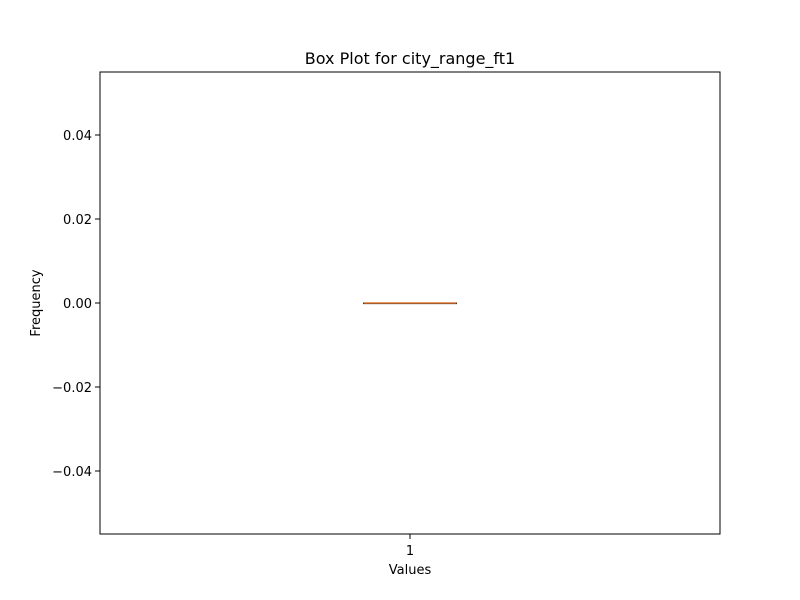 This screenshot has width=800, height=600. Describe the element at coordinates (36, 302) in the screenshot. I see `y-axis-label: Frequency` at that location.